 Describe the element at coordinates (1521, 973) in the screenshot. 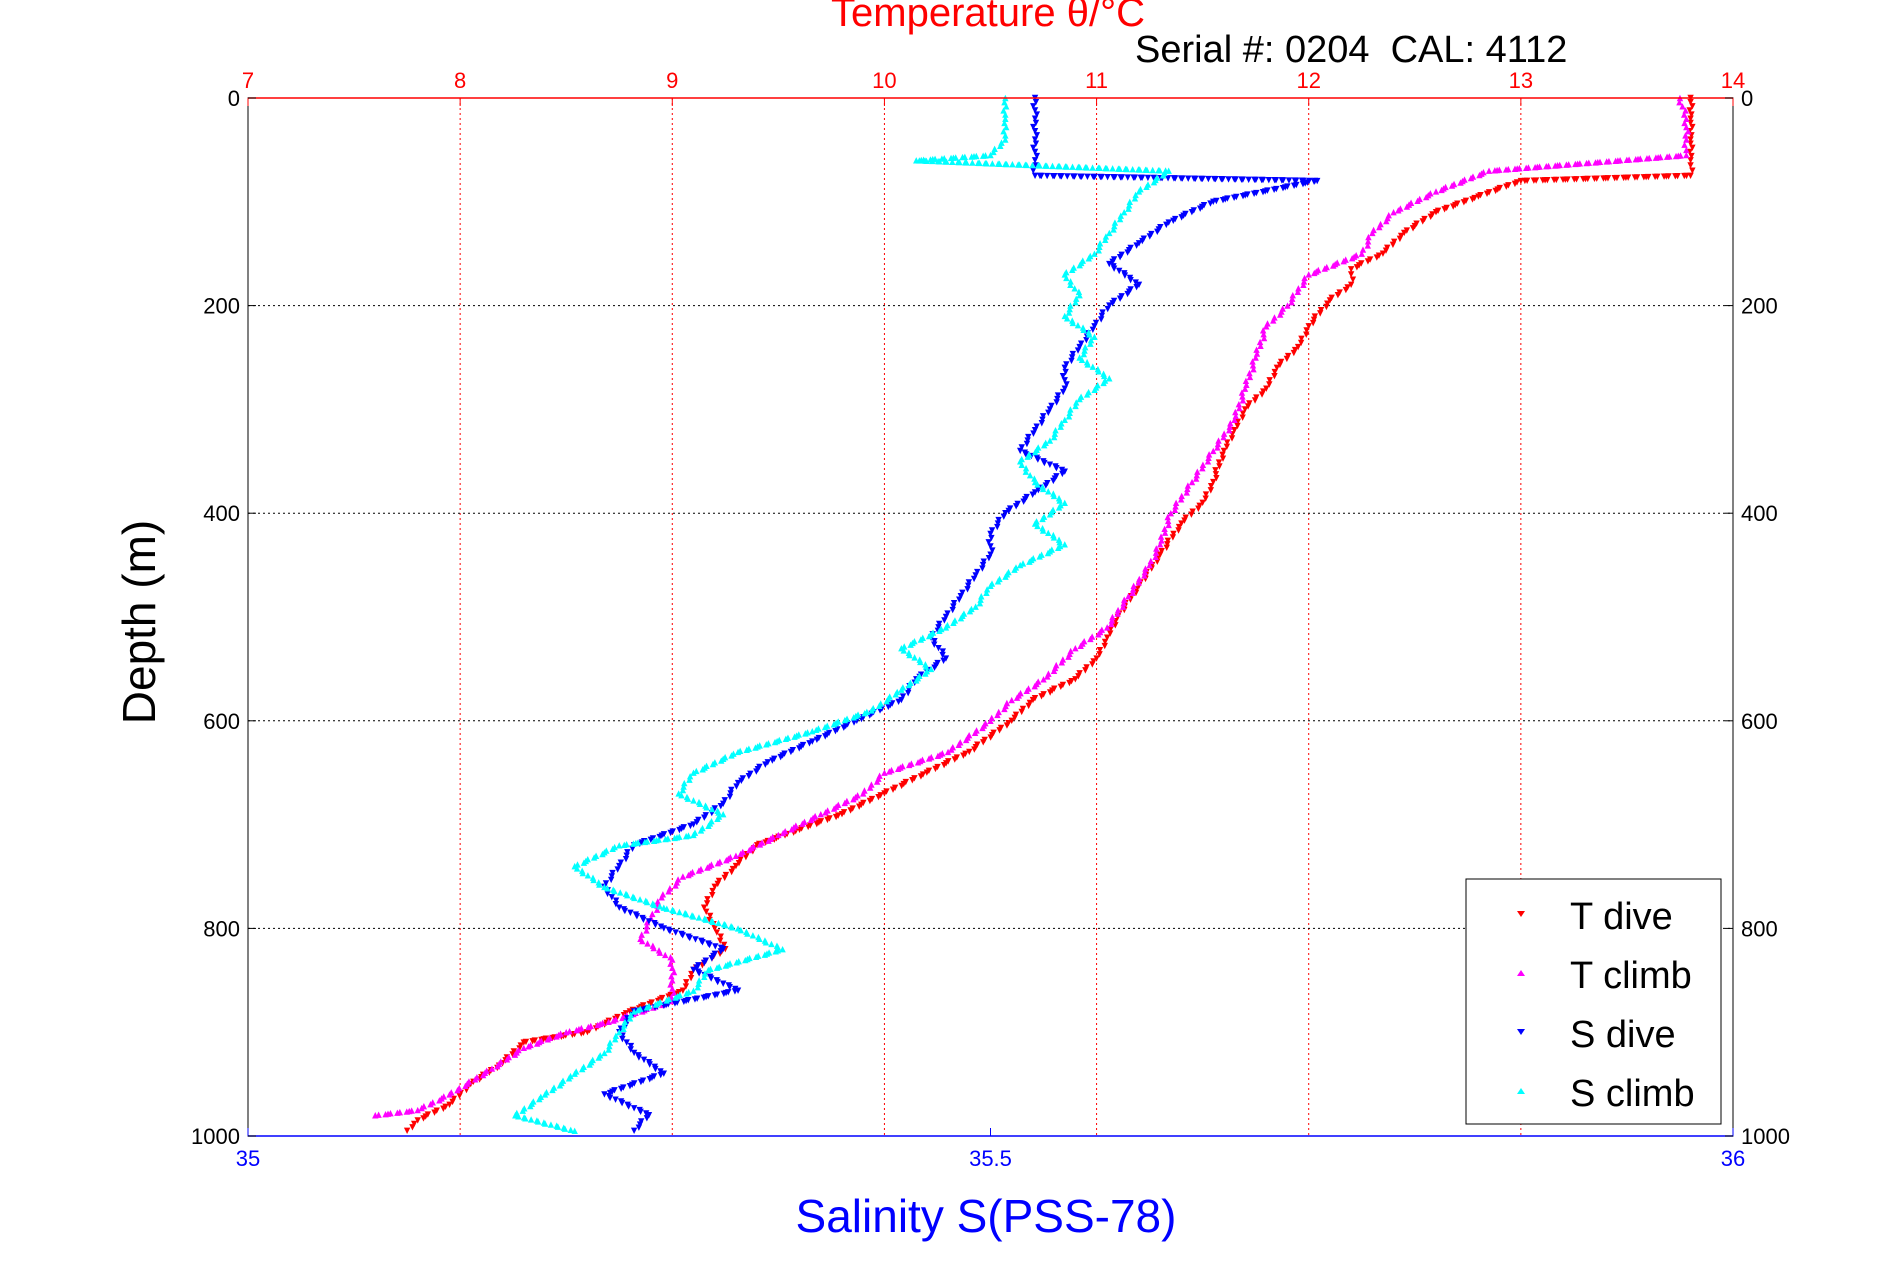

I see `legend-marker-t-climb` at that location.